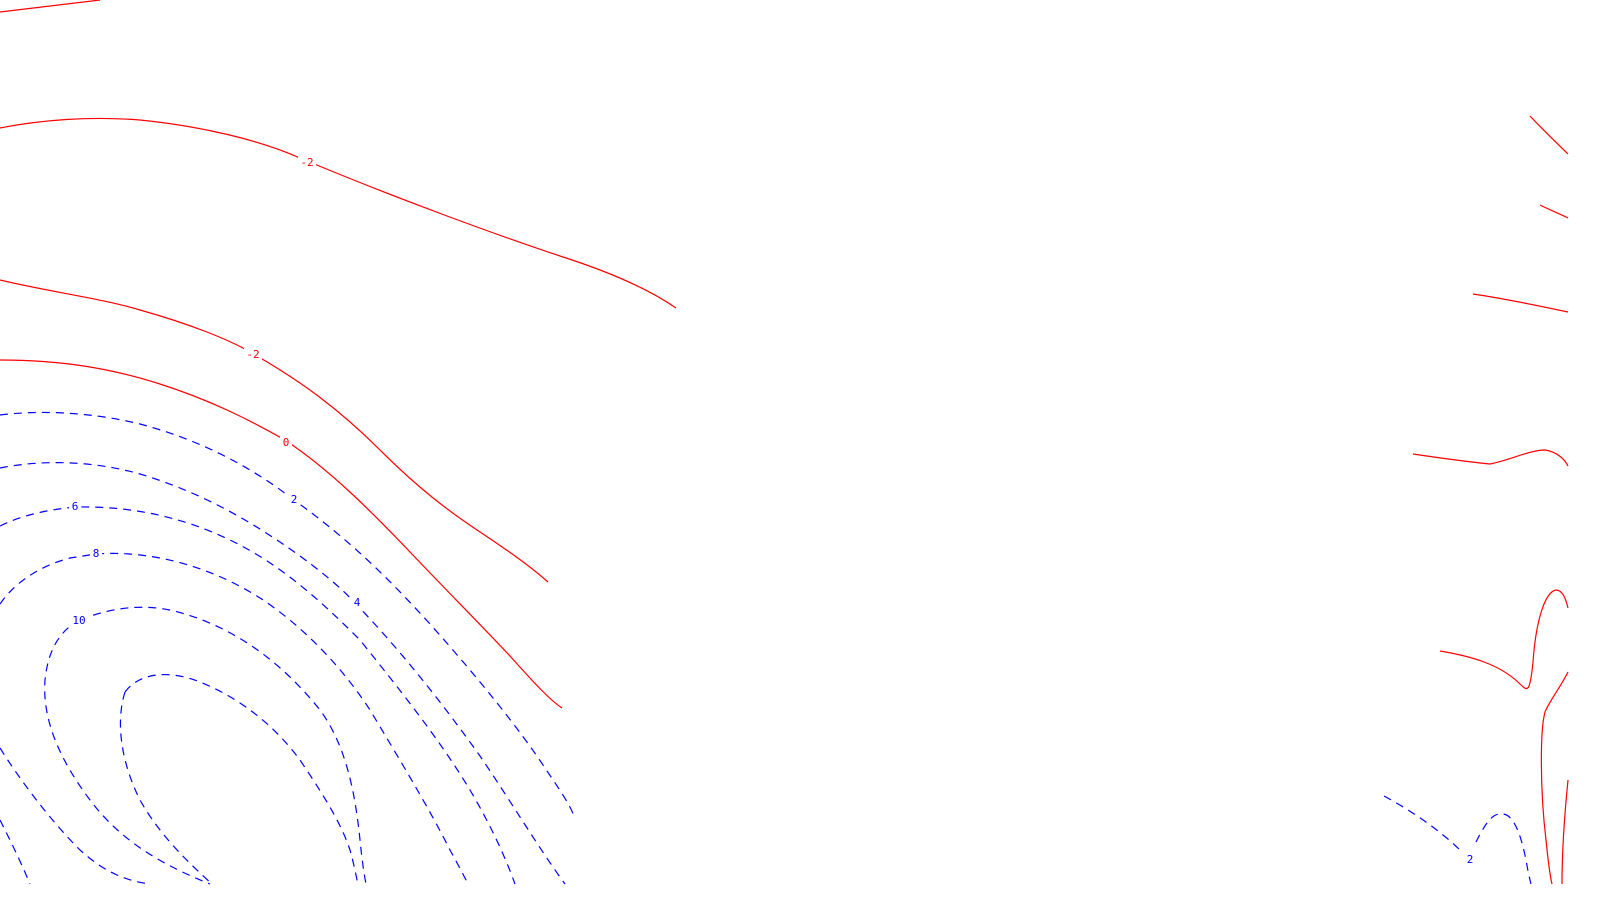 Image resolution: width=1600 pixels, height=900 pixels. I want to click on contour-line-right-zero, so click(1490, 458).